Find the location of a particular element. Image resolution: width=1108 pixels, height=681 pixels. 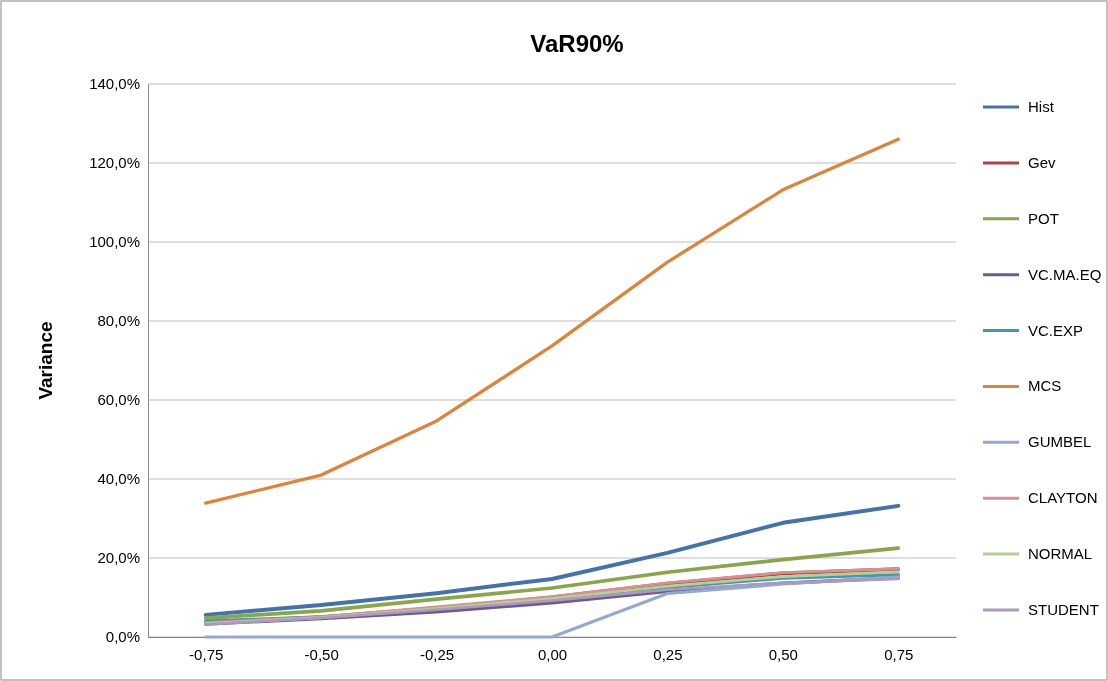

y-tick-label: 0,0% is located at coordinates (122, 637).